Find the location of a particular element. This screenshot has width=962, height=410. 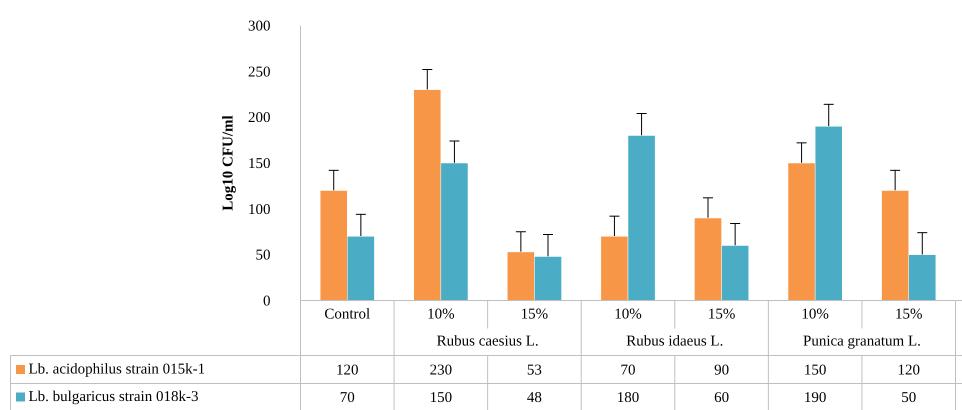

y-axis-title: Log10 CFU/ml is located at coordinates (228, 163).